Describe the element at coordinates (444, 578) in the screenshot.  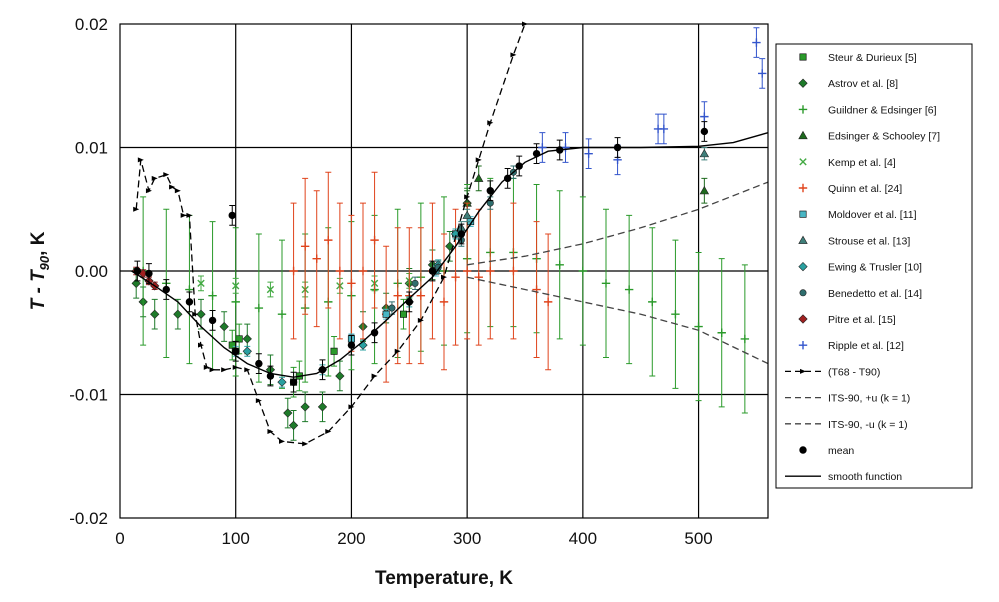
I see `x-axis-title: Temperature, K` at that location.